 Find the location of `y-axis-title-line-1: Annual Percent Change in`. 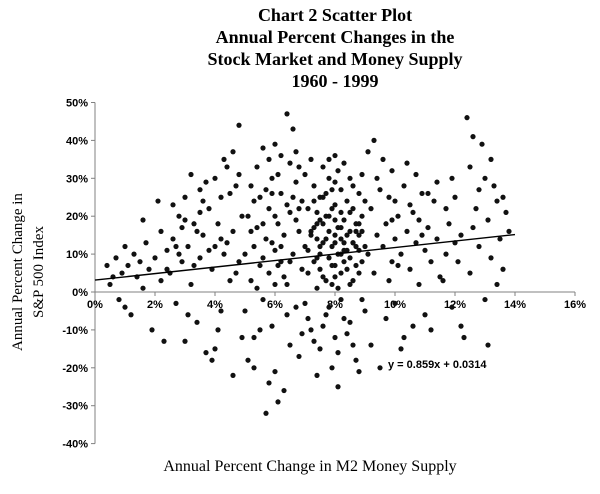

y-axis-title-line-1: Annual Percent Change in is located at coordinates (18, 272).